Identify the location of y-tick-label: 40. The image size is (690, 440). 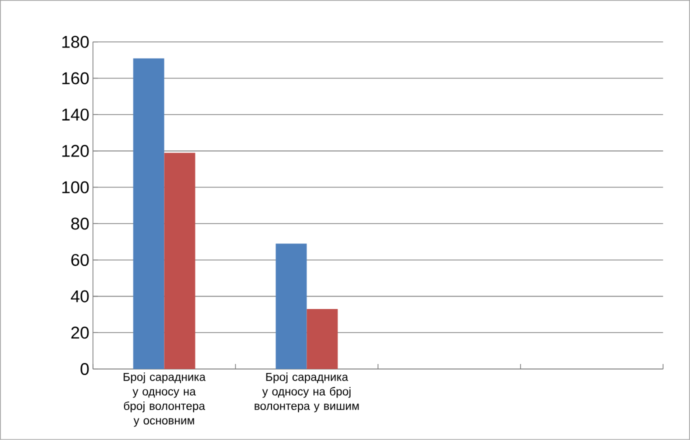
(79, 296).